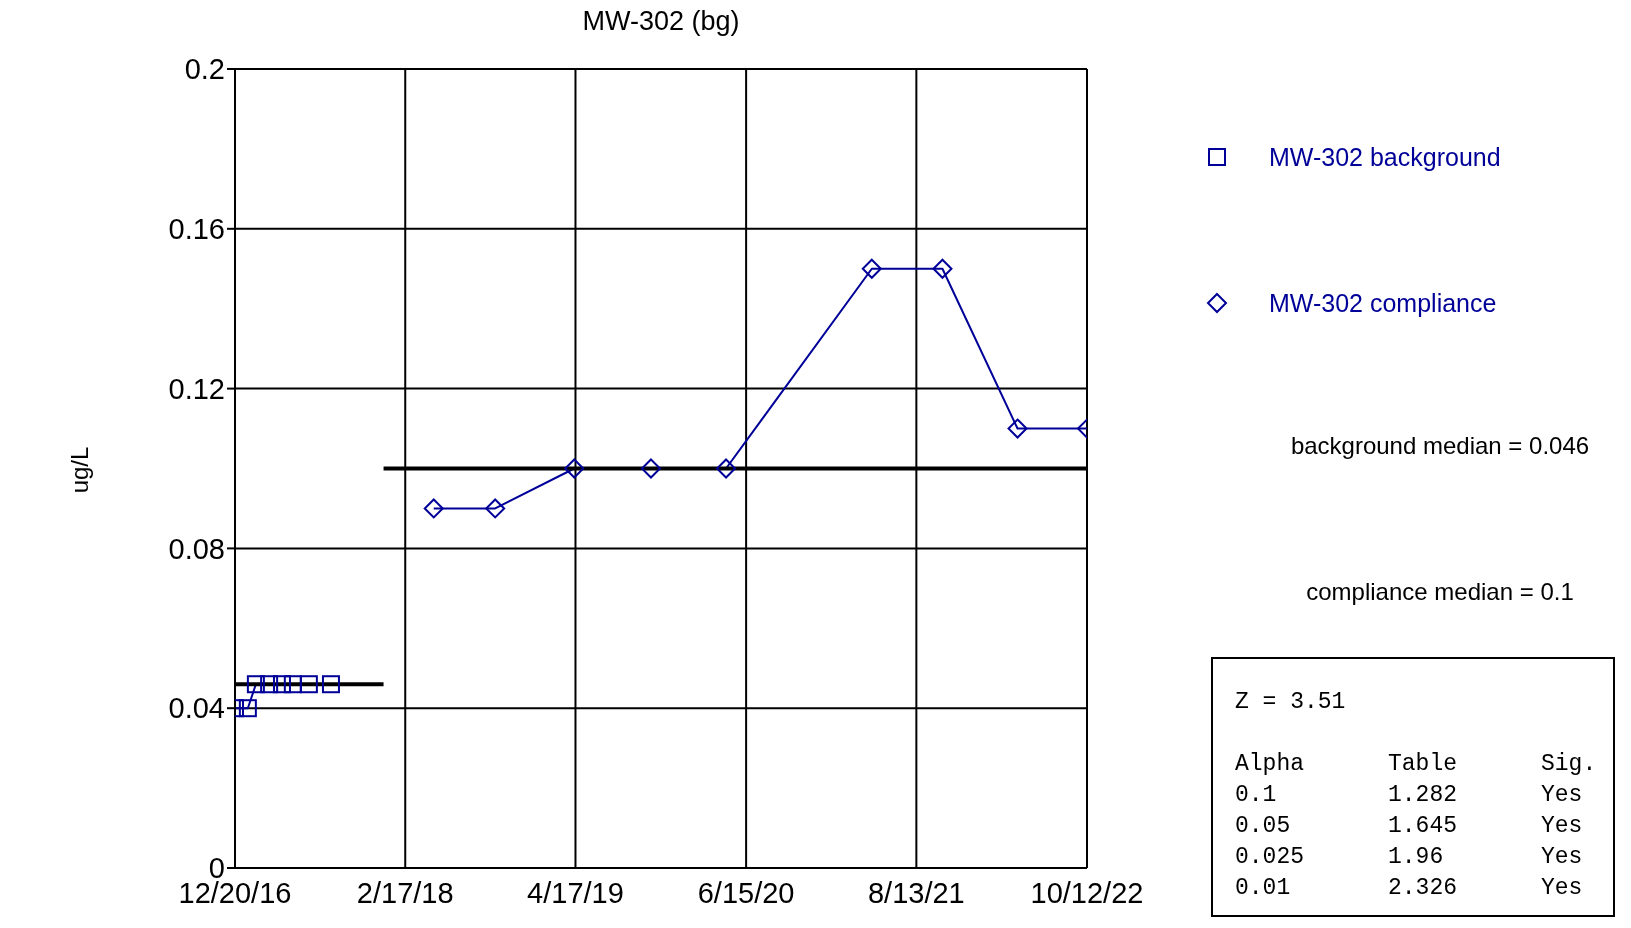 This screenshot has height=928, width=1631. Describe the element at coordinates (1423, 764) in the screenshot. I see `text: Table` at that location.